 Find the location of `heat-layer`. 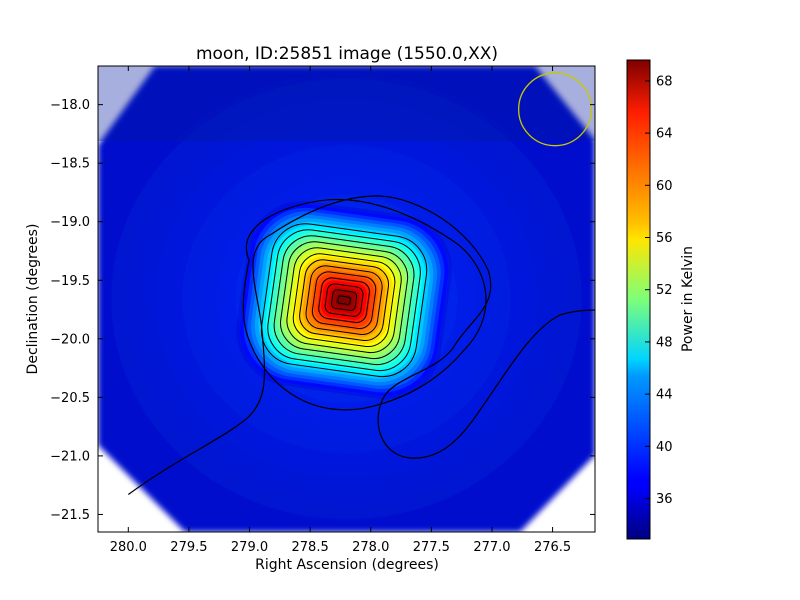

heat-layer is located at coordinates (344, 300).